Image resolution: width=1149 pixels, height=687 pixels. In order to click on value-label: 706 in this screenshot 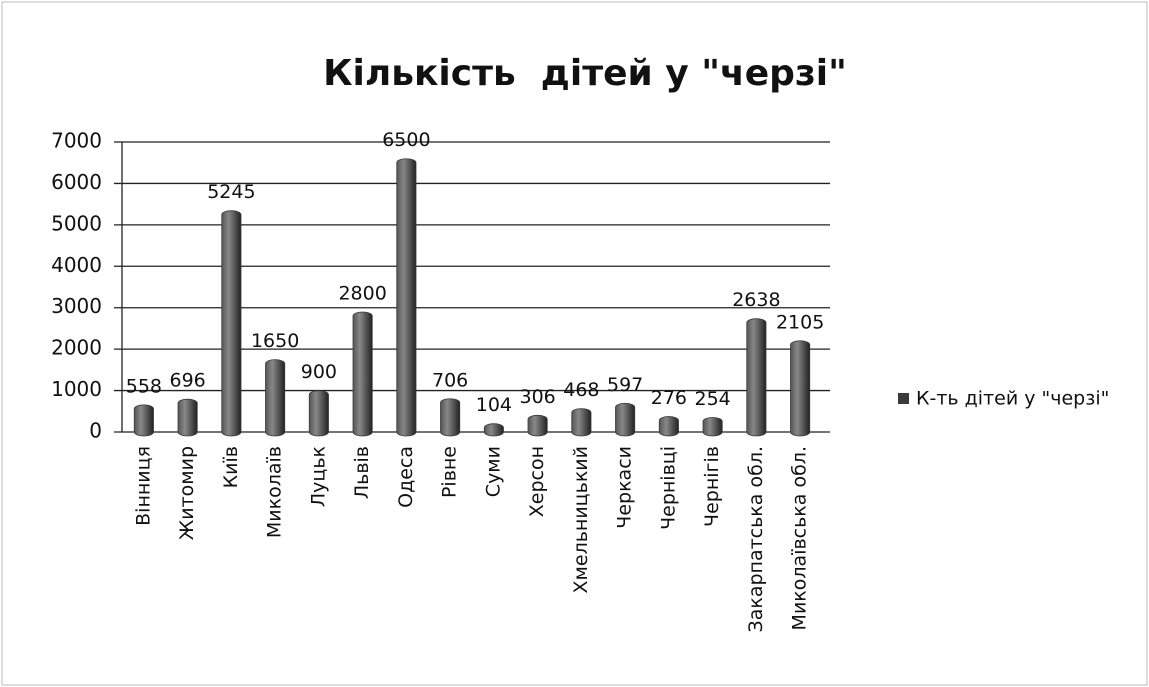, I will do `click(450, 380)`.